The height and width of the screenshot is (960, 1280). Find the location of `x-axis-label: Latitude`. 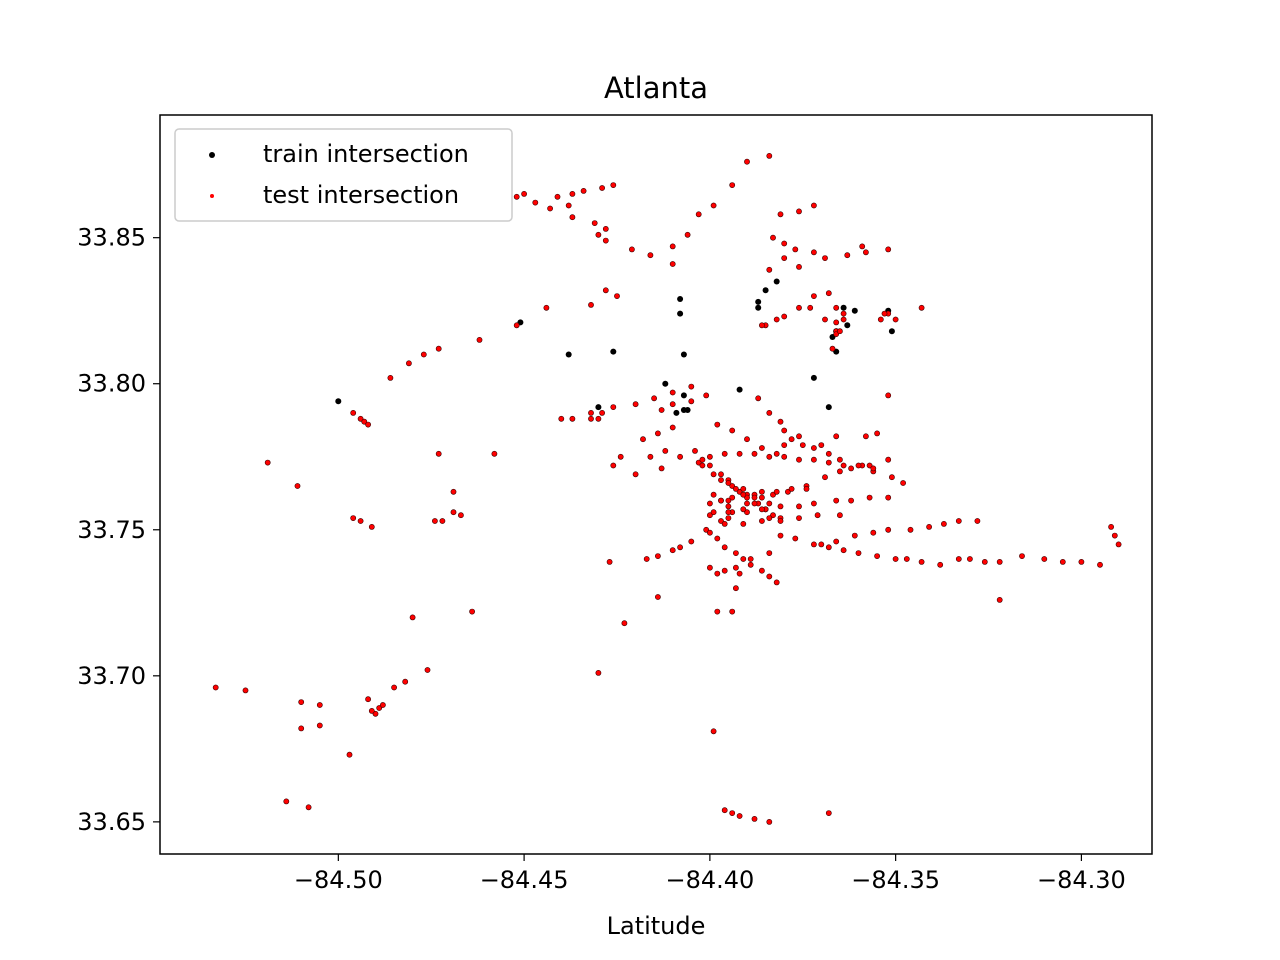

x-axis-label: Latitude is located at coordinates (656, 926).